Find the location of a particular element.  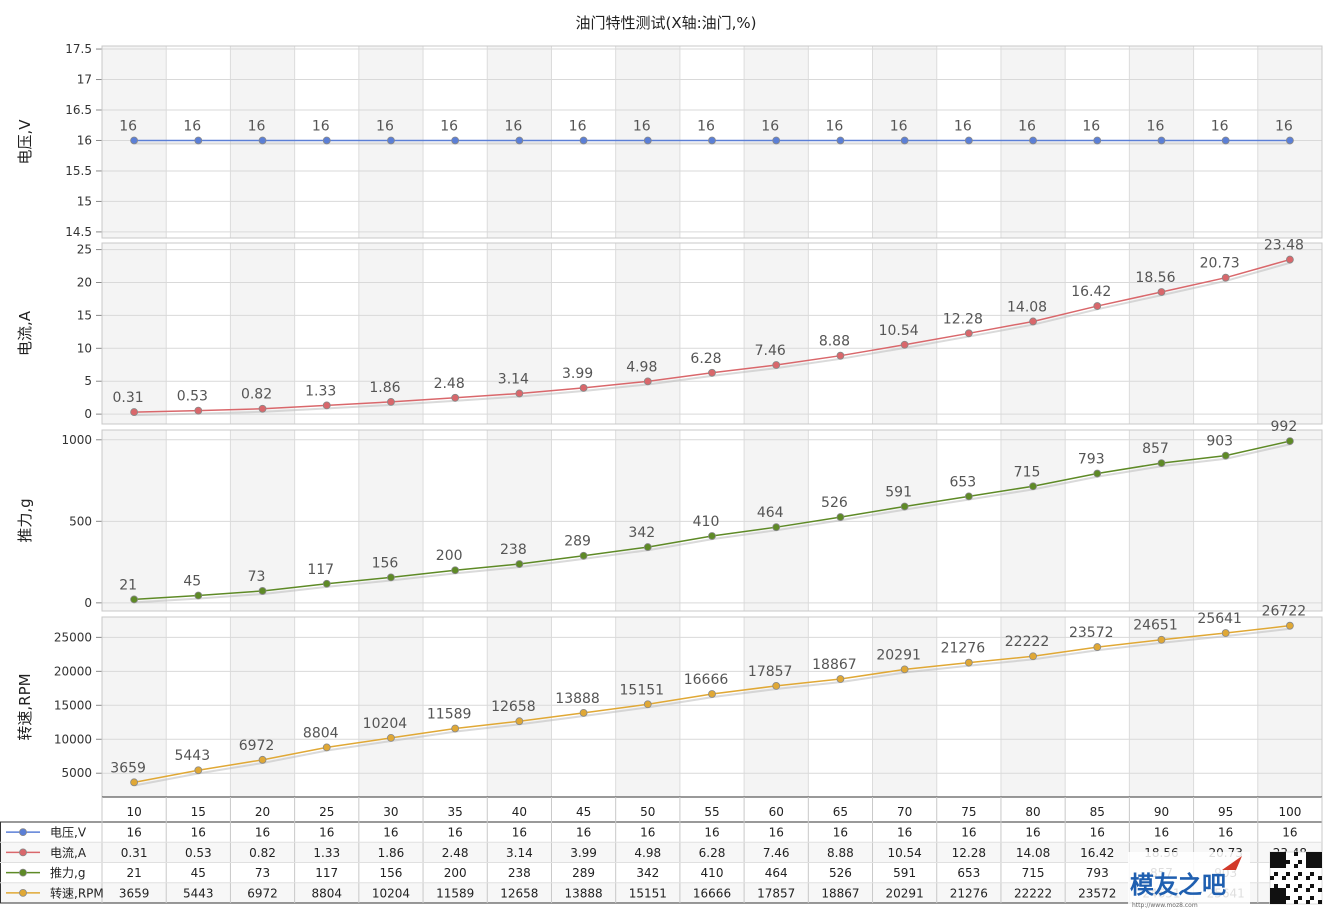

y-tick-label: 10 is located at coordinates (84, 348).